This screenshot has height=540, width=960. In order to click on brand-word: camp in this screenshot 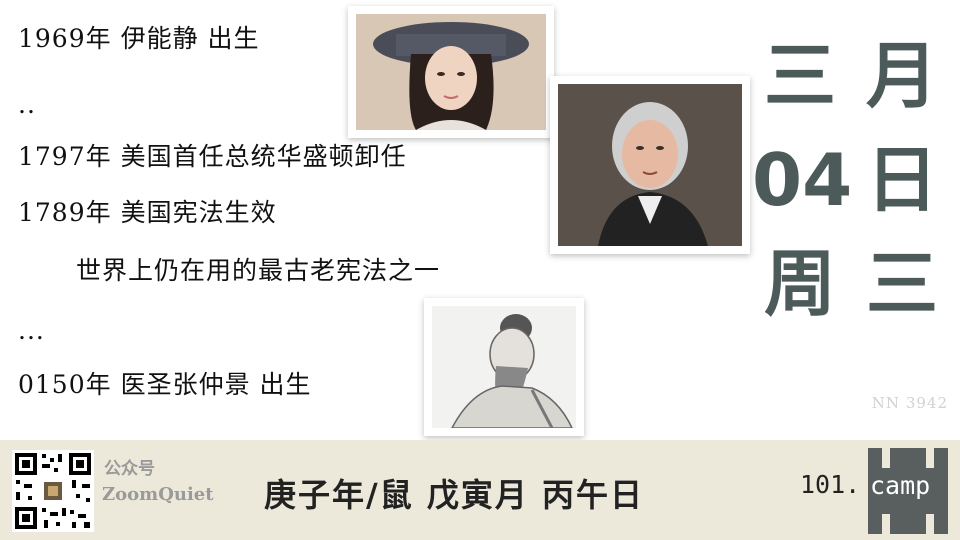, I will do `click(900, 485)`.